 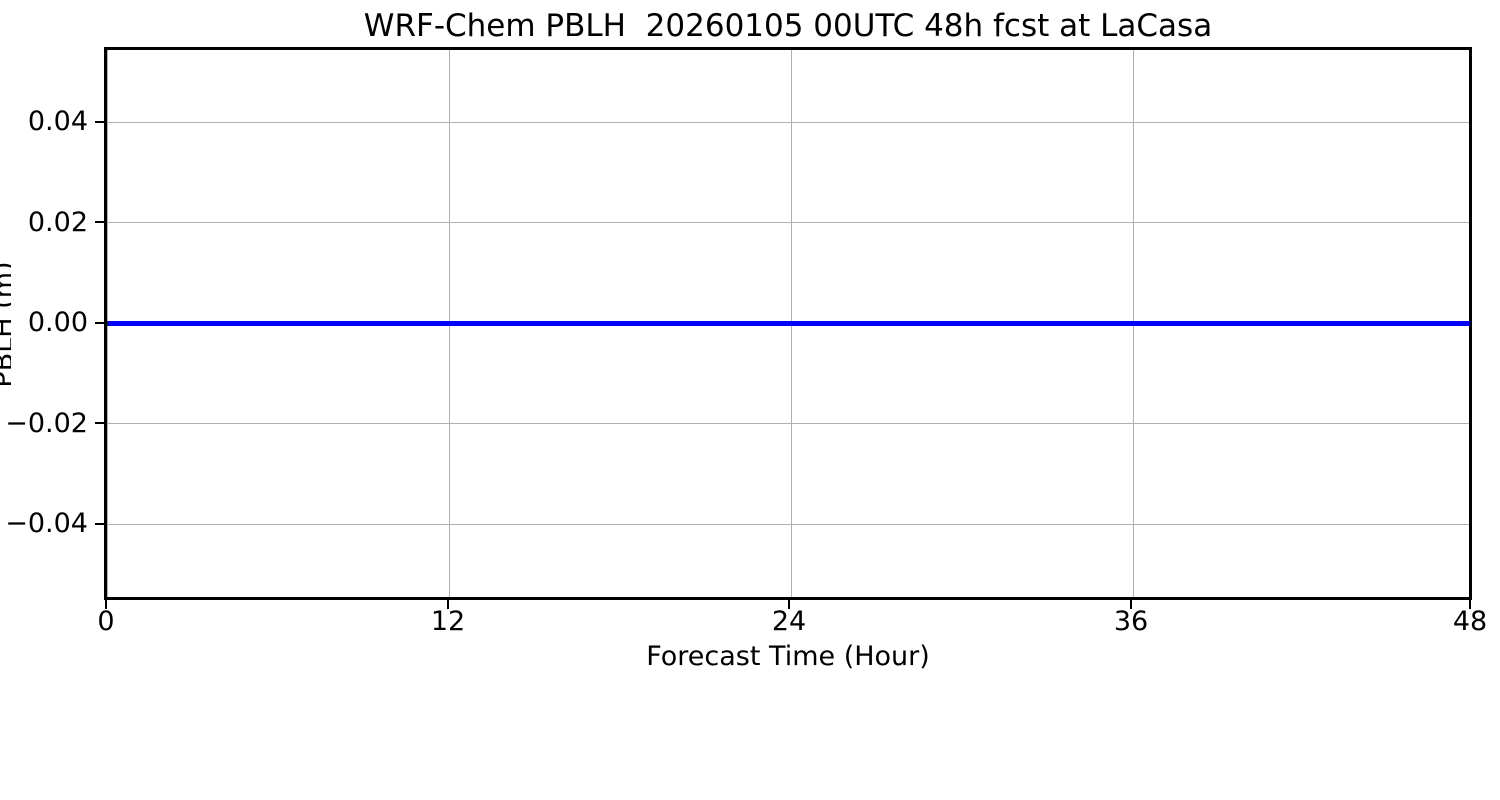 I want to click on y-tick-label: −0.04, so click(x=46, y=523).